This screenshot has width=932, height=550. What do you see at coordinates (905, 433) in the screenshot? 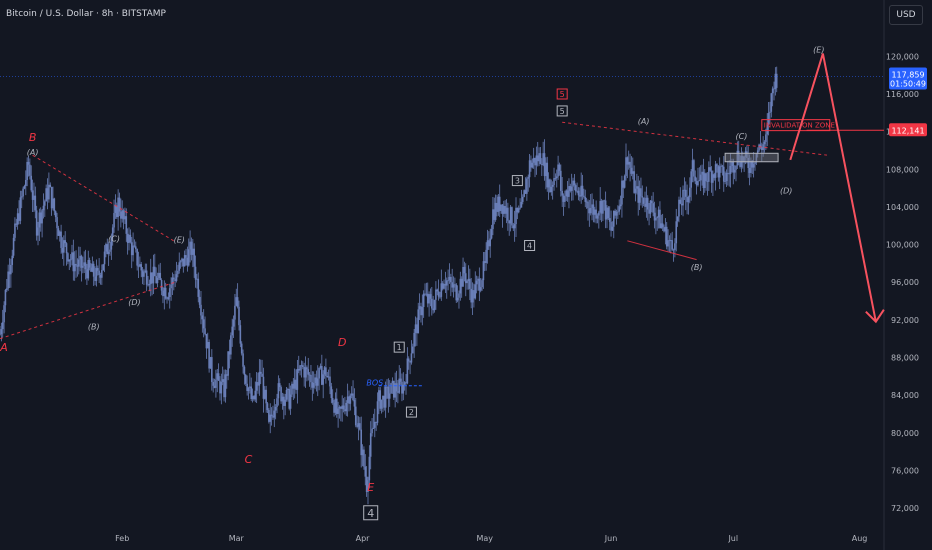
I see `y-tick-label: 80,000` at bounding box center [905, 433].